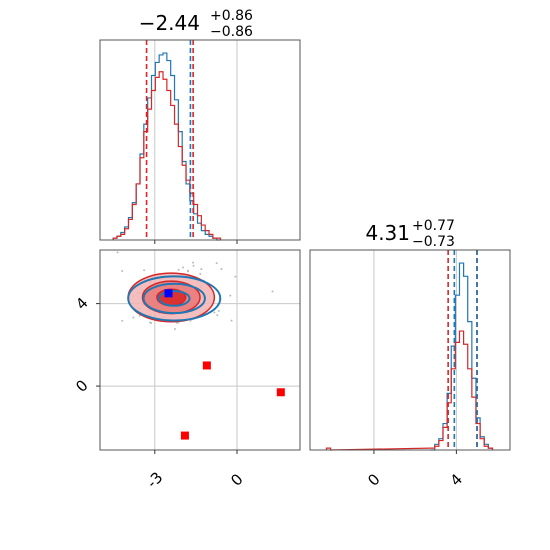  Describe the element at coordinates (169, 23) in the screenshot. I see `title-hist-x-value: −2.44` at that location.